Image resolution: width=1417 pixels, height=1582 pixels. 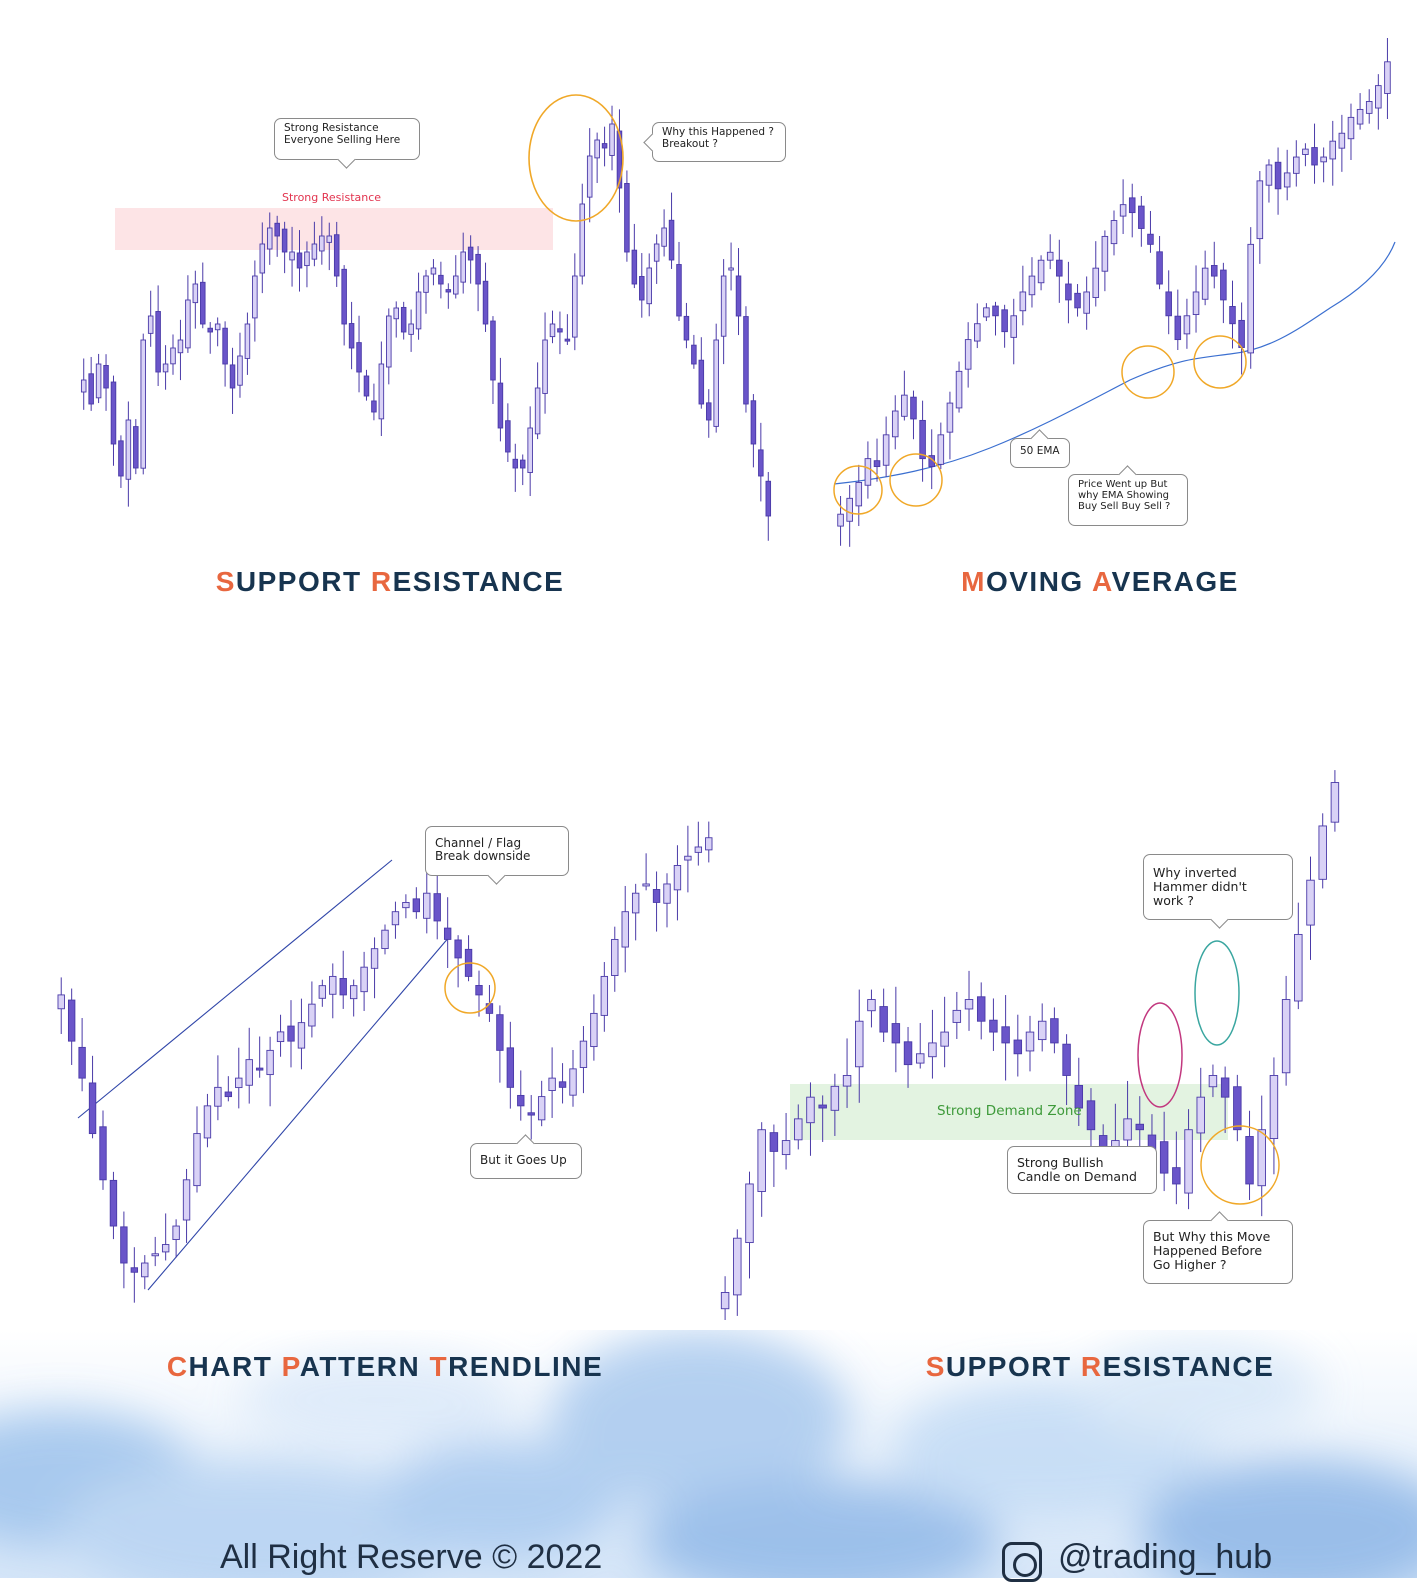 What do you see at coordinates (714, 142) in the screenshot?
I see `callout-breakout: Why this Happened ? Breakout ?` at bounding box center [714, 142].